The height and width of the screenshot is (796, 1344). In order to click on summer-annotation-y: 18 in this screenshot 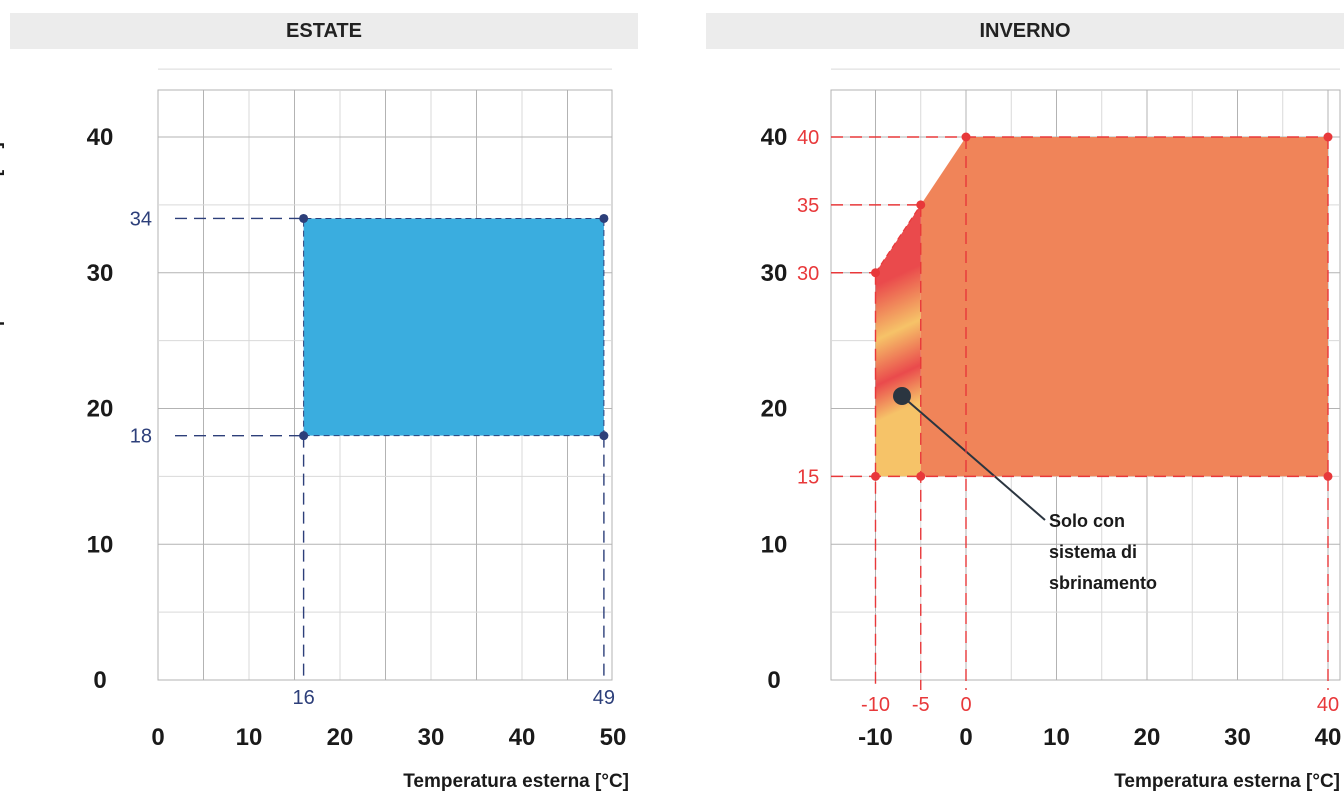, I will do `click(141, 437)`.